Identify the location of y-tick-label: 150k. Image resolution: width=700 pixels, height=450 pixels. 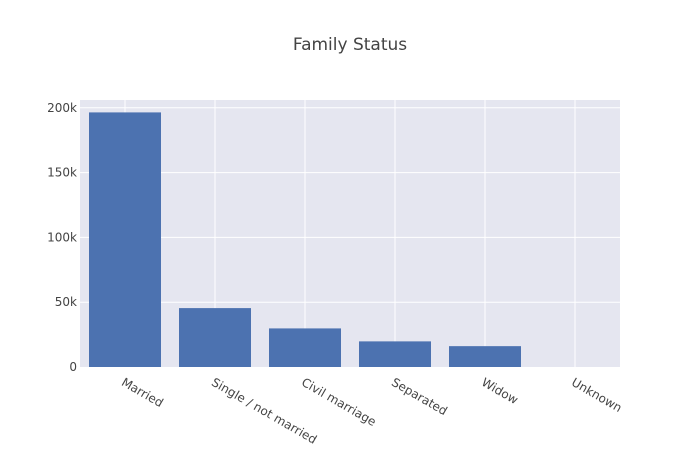
(62, 173).